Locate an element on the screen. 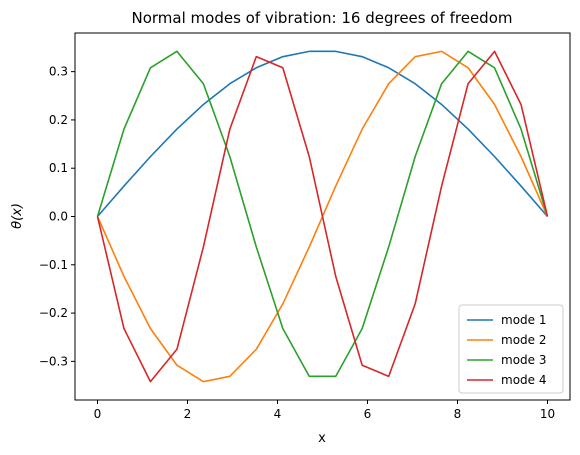  y-tick-label: −0.3 is located at coordinates (53, 361).